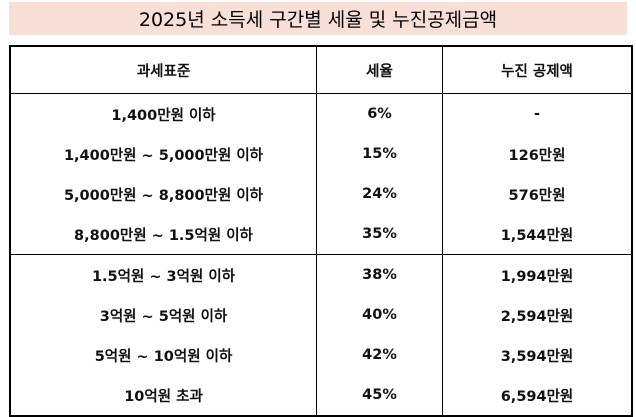 This screenshot has width=636, height=417. What do you see at coordinates (537, 114) in the screenshot?
I see `deduction-cell: -` at bounding box center [537, 114].